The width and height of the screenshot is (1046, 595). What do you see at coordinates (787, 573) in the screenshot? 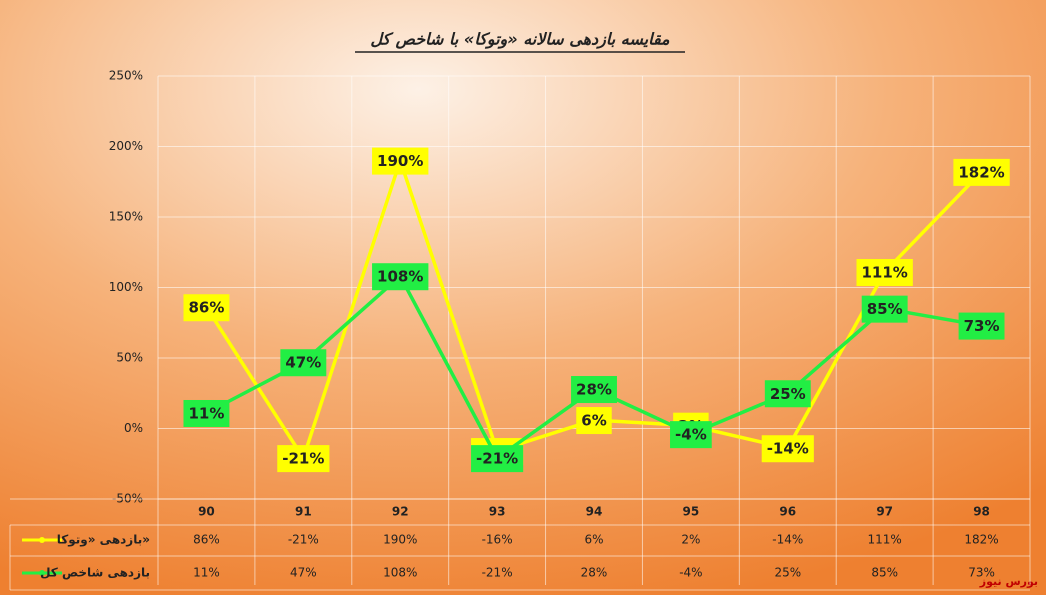
I see `table-cell: 25%` at bounding box center [787, 573].